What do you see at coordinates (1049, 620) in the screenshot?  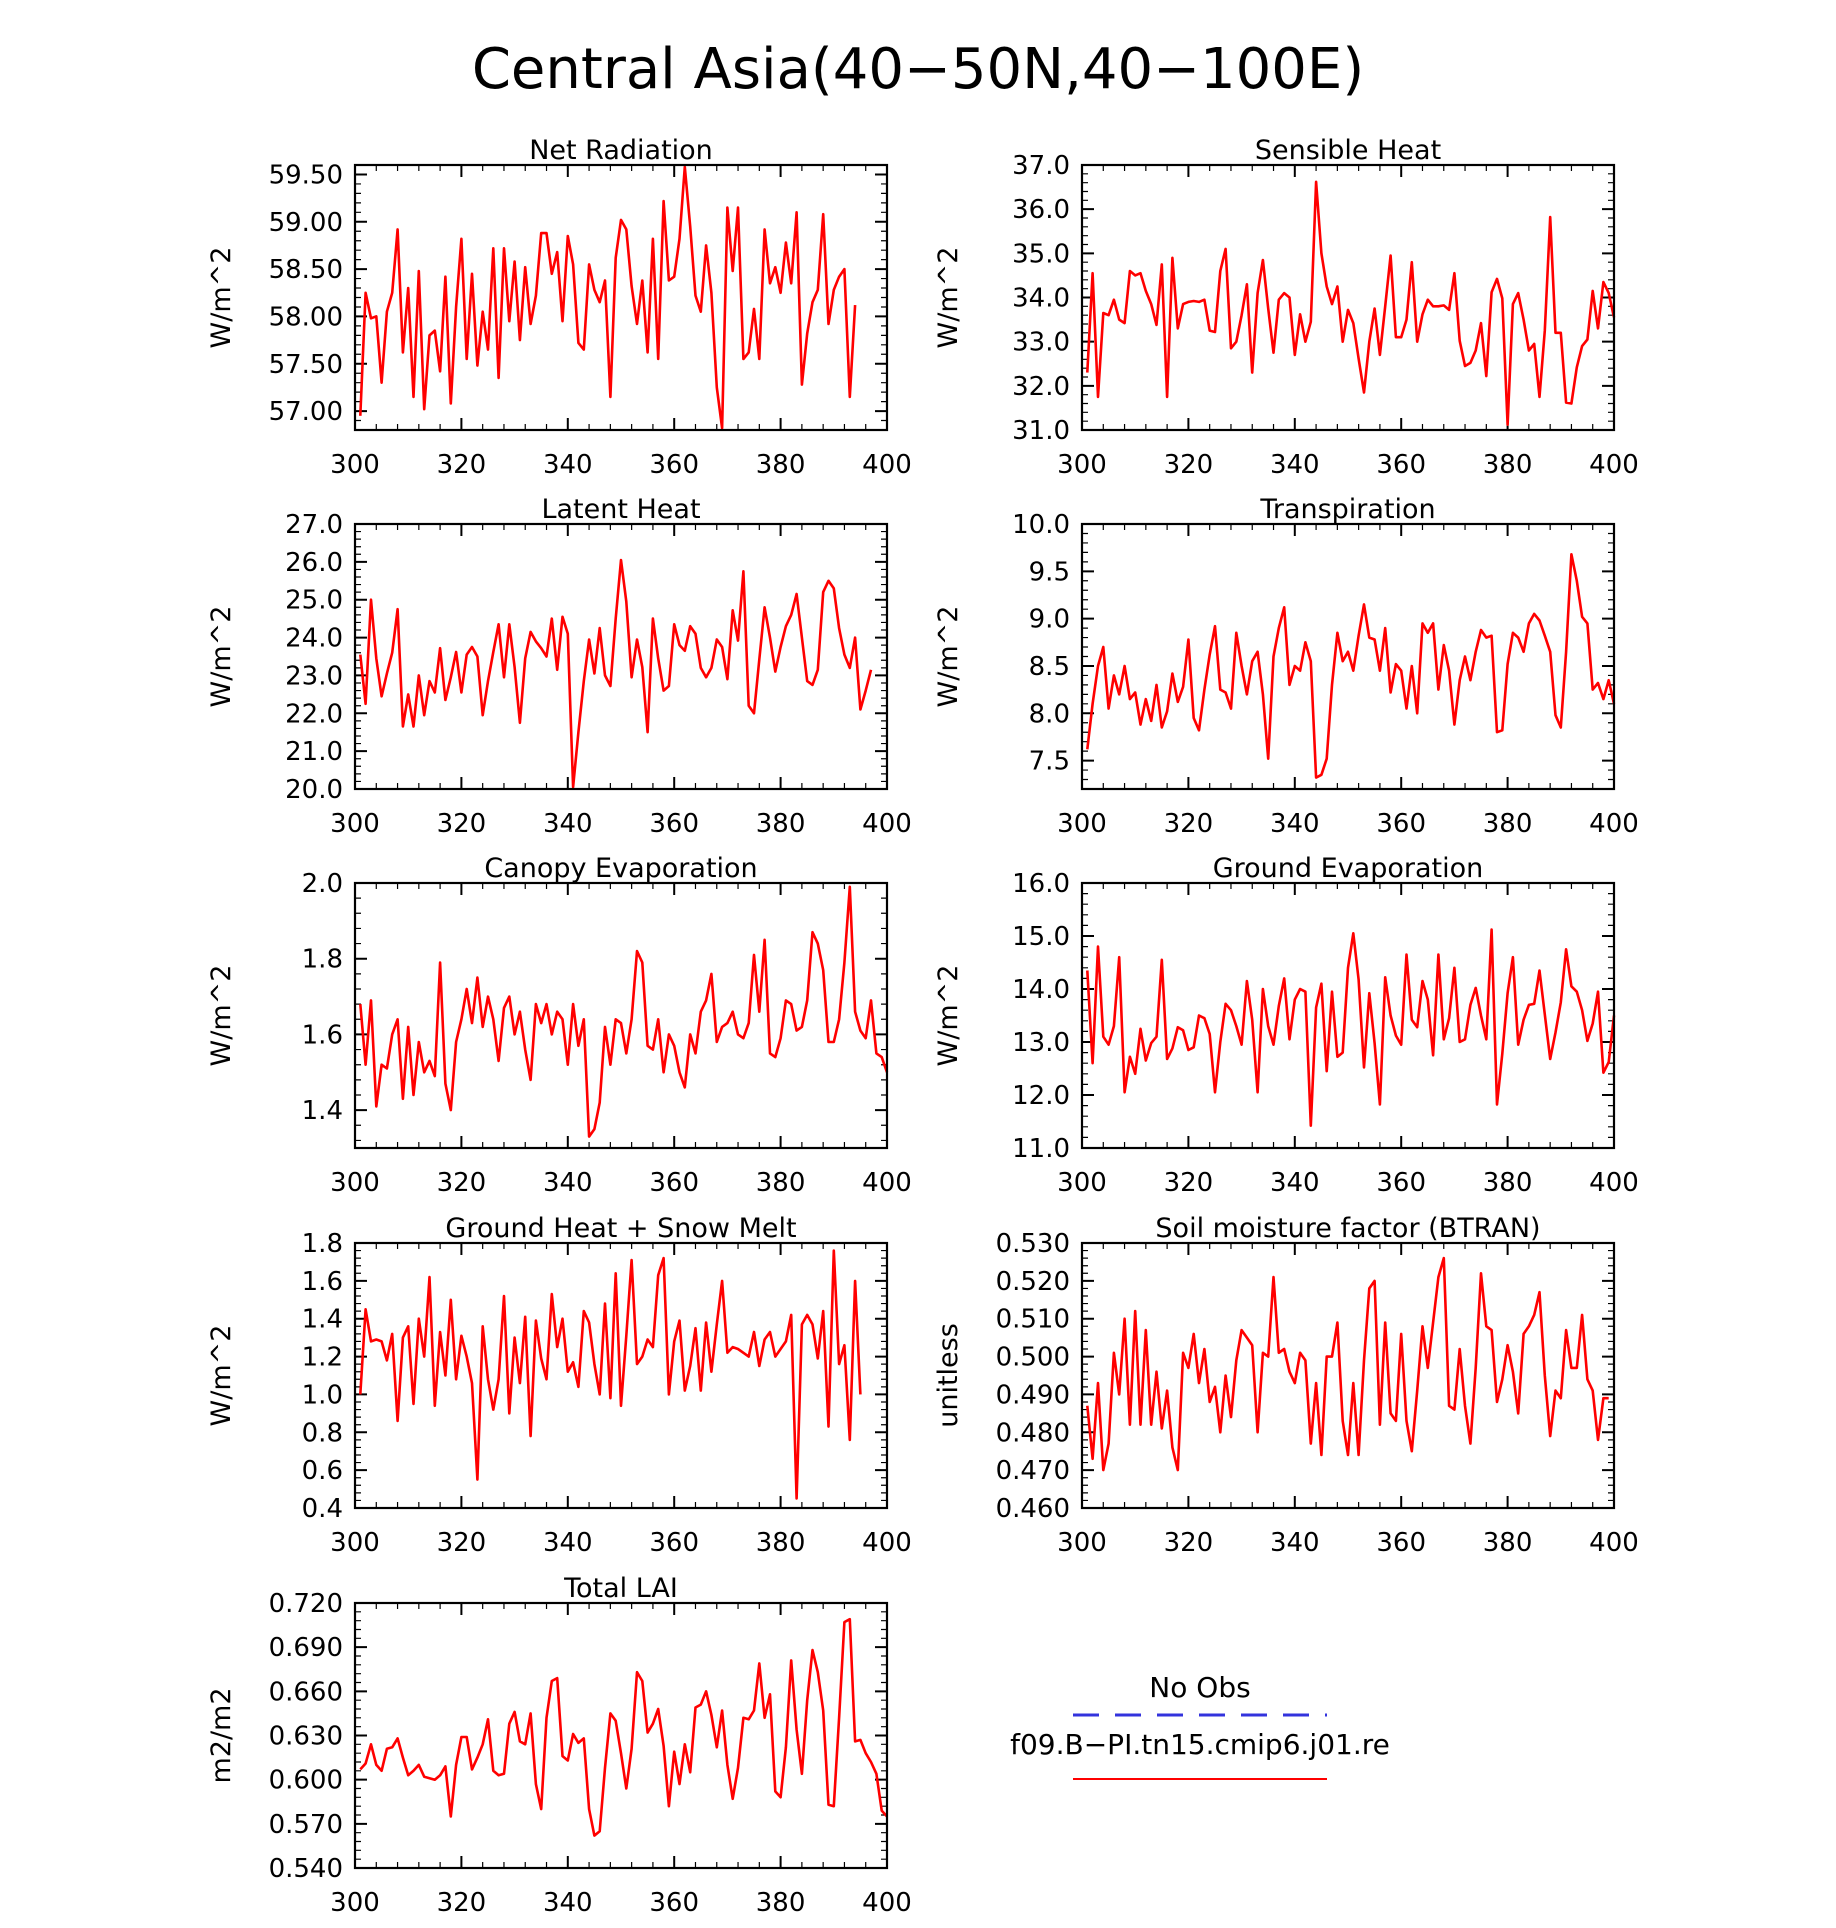 I see `y-tick-label: 9.0` at bounding box center [1049, 620].